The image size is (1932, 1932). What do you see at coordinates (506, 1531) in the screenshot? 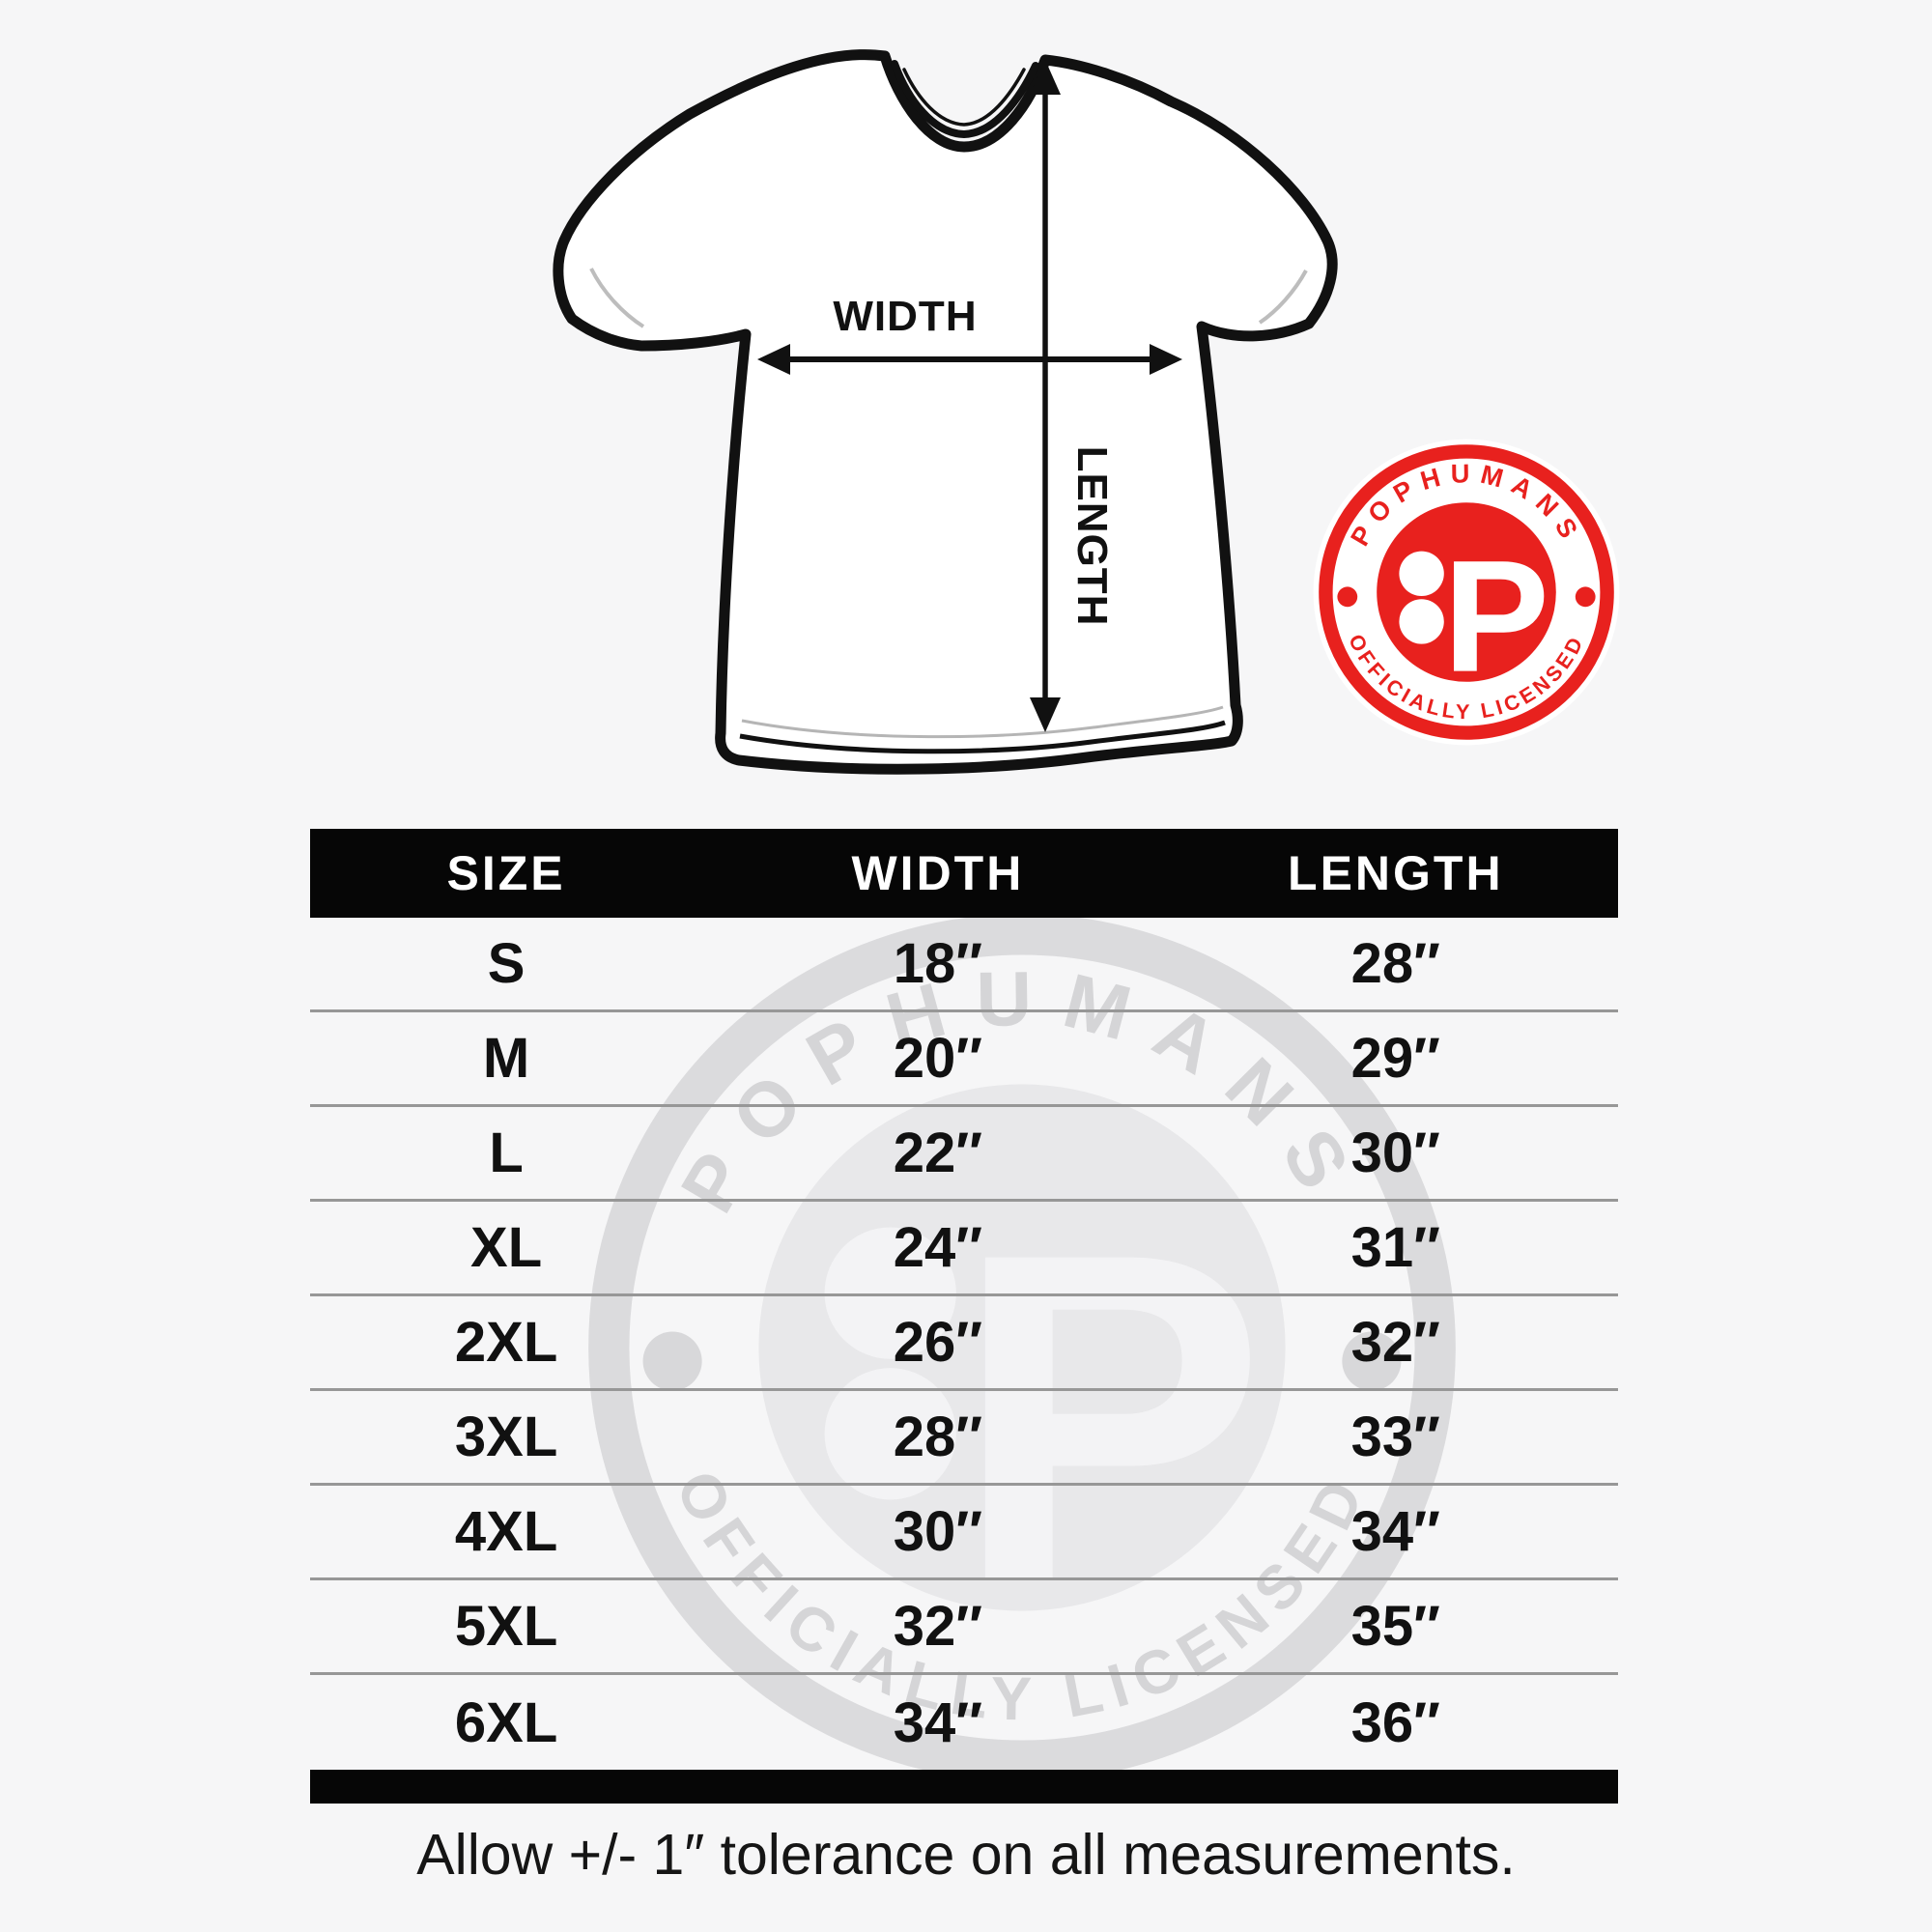
I see `size-cell: 4XL` at bounding box center [506, 1531].